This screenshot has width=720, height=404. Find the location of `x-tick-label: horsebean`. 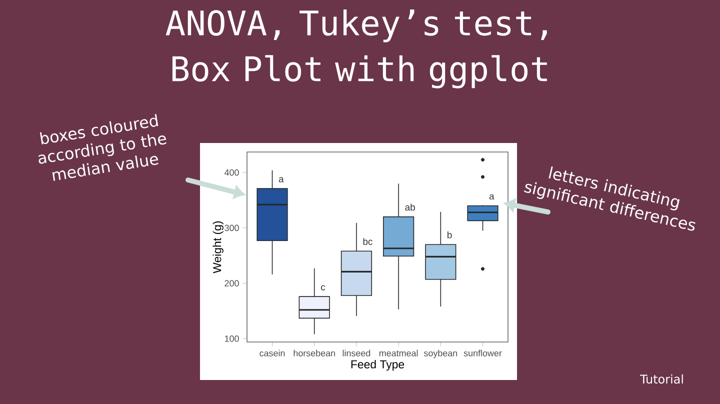

x-tick-label: horsebean is located at coordinates (314, 353).